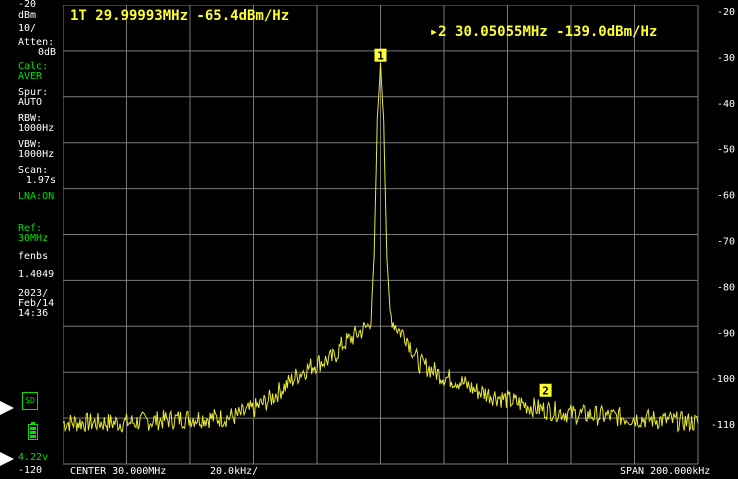 This screenshot has width=738, height=479. I want to click on marker-label: 1, so click(380, 56).